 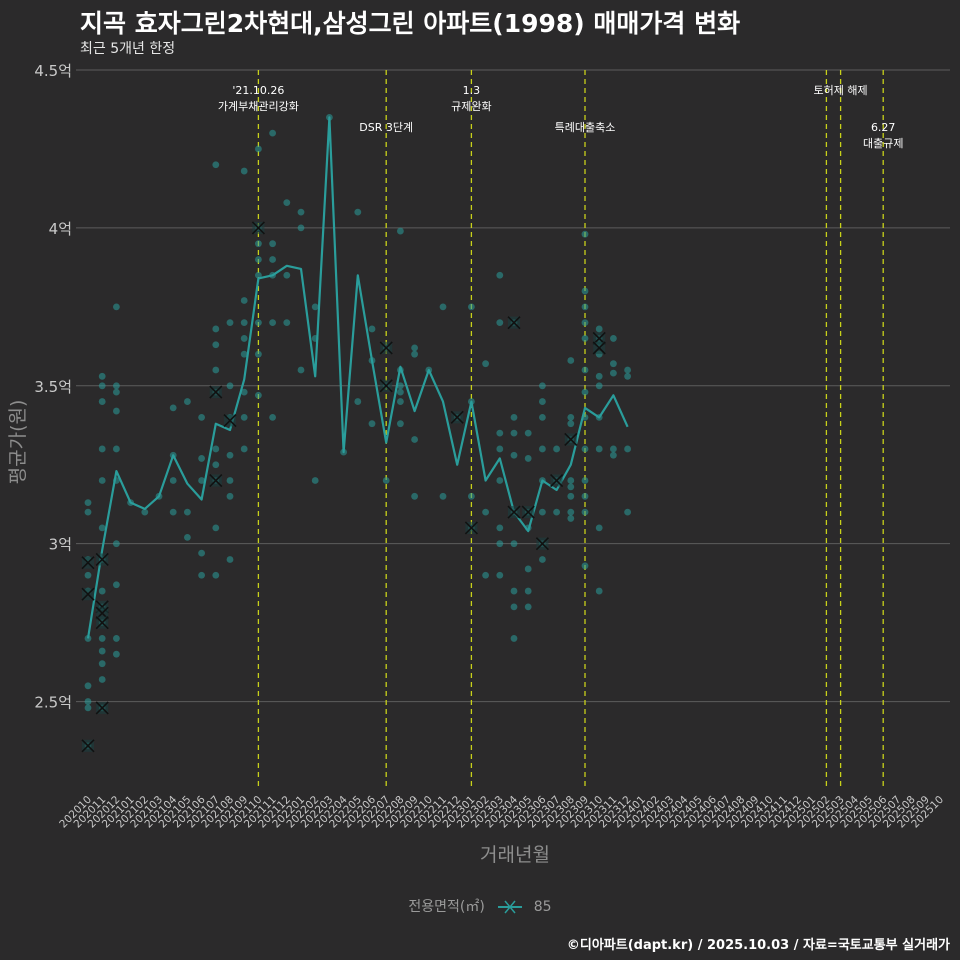 What do you see at coordinates (18, 442) in the screenshot?
I see `y-axis-label: 평균가(원)` at bounding box center [18, 442].